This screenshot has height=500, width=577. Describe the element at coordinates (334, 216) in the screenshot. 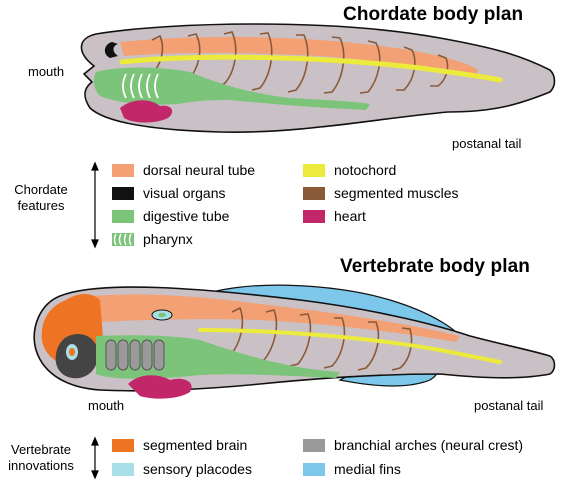

I see `legend-item-heart: heart` at that location.